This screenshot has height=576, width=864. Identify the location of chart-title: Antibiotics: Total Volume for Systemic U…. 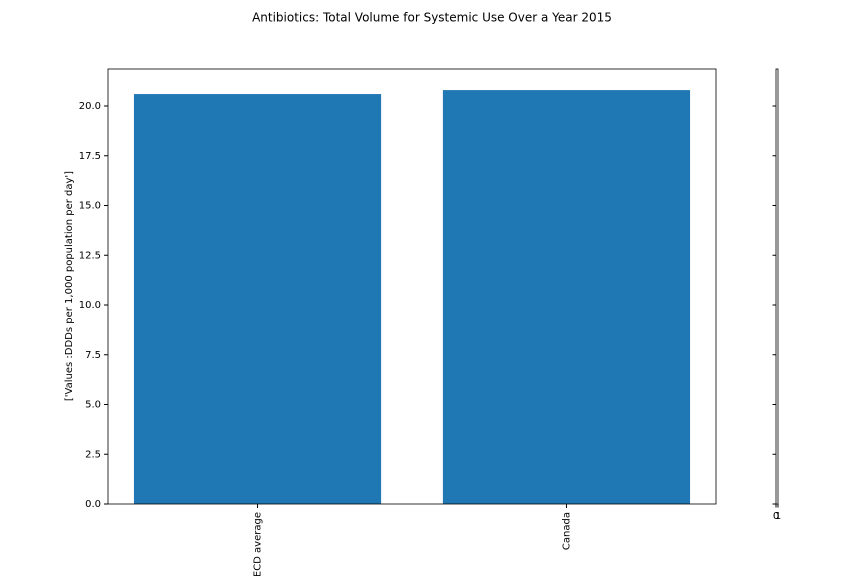
(432, 18).